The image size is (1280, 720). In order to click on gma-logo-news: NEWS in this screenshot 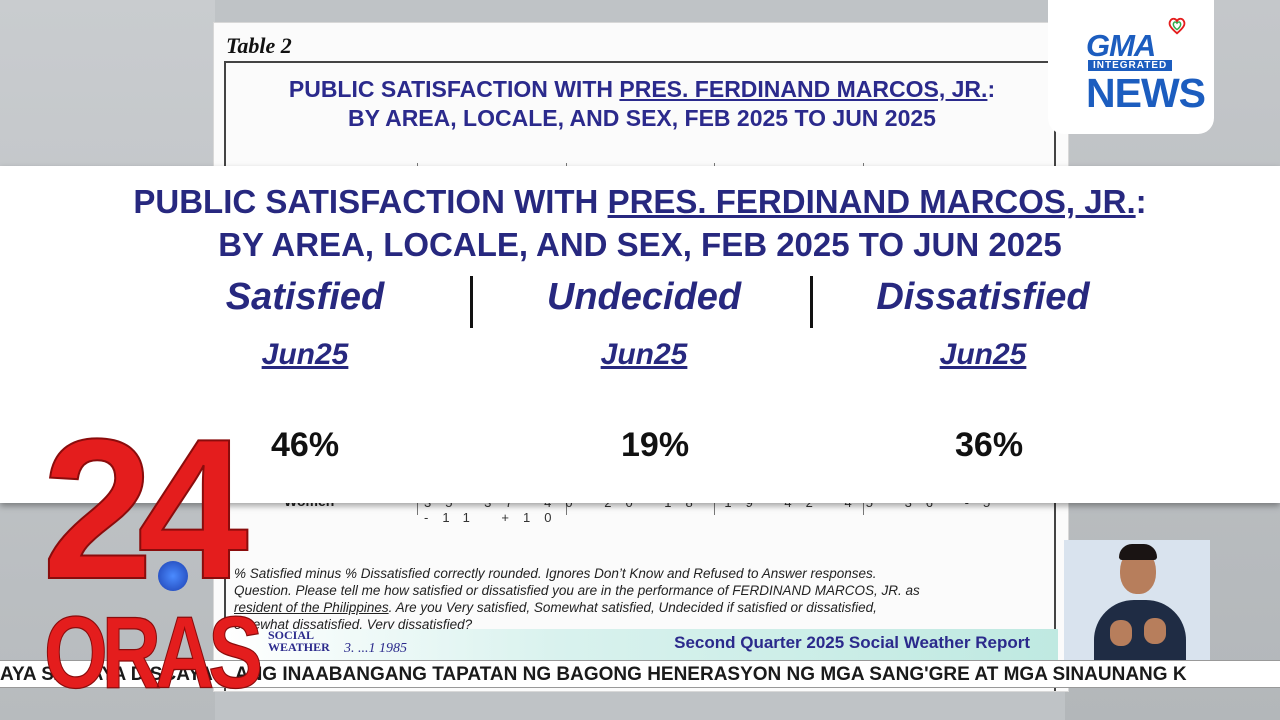, I will do `click(1146, 93)`.